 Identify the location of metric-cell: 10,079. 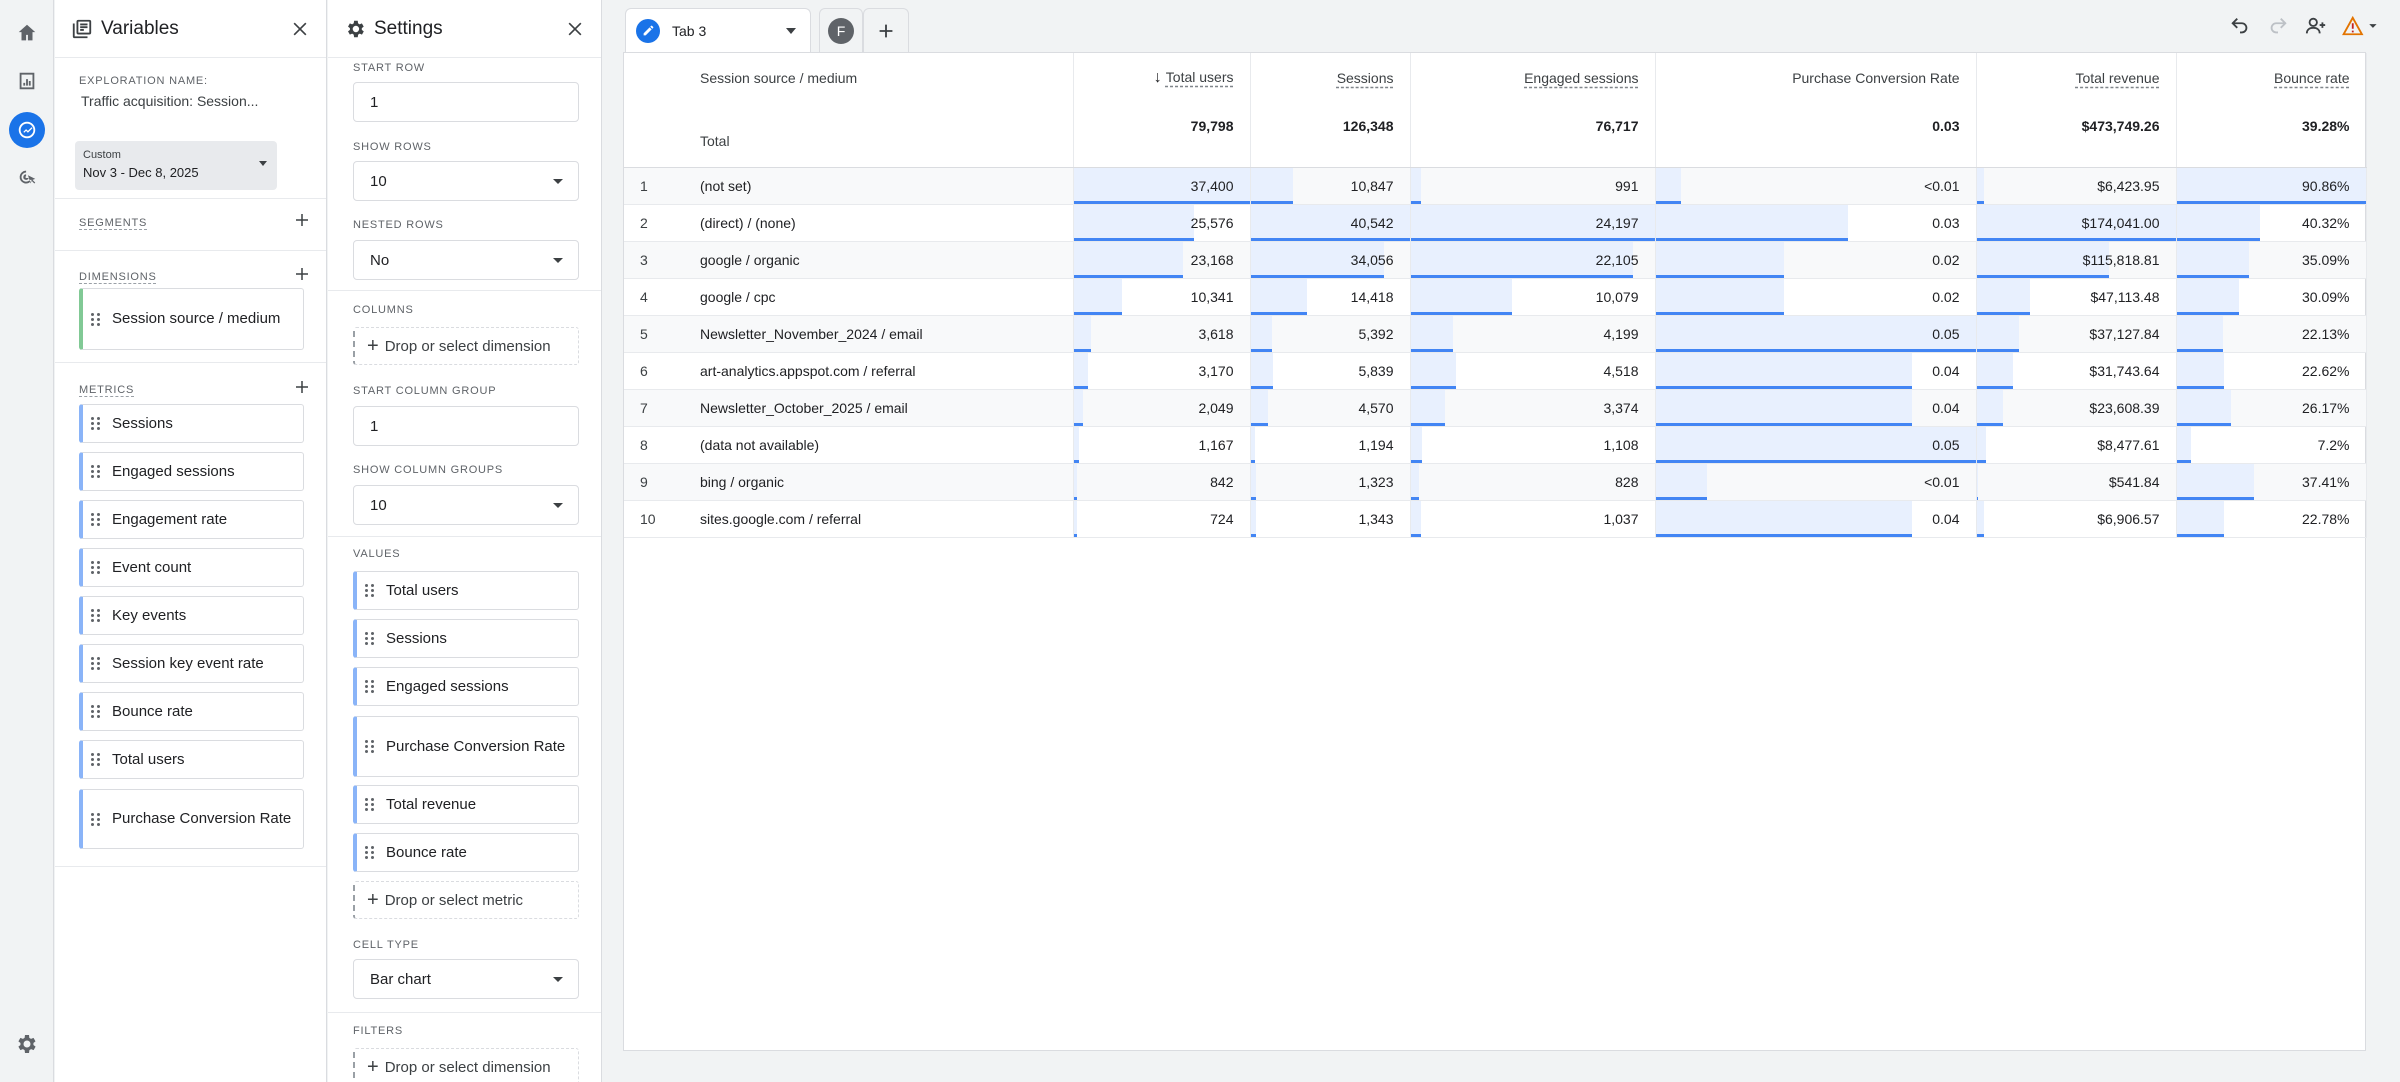
(1533, 297).